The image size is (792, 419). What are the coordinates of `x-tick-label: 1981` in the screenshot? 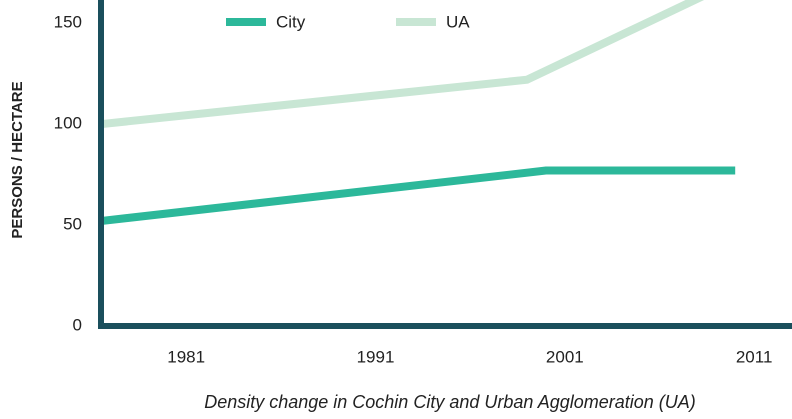 It's located at (186, 356).